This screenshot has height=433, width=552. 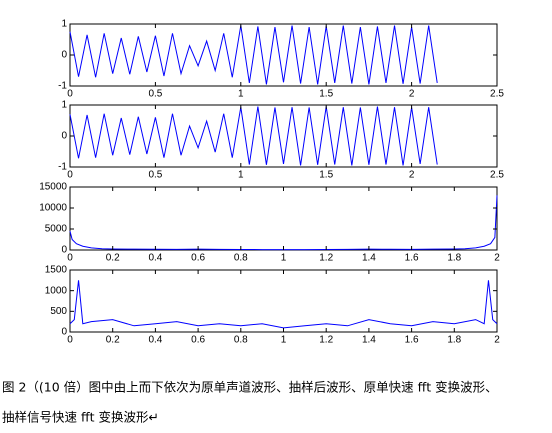 I want to click on y-tick-label: 5000, so click(x=56, y=229).